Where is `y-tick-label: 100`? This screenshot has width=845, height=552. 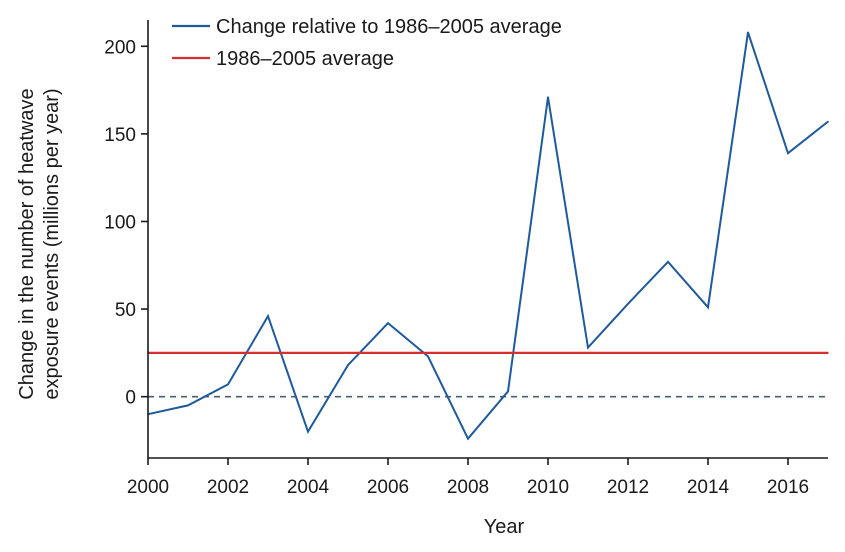 y-tick-label: 100 is located at coordinates (120, 222).